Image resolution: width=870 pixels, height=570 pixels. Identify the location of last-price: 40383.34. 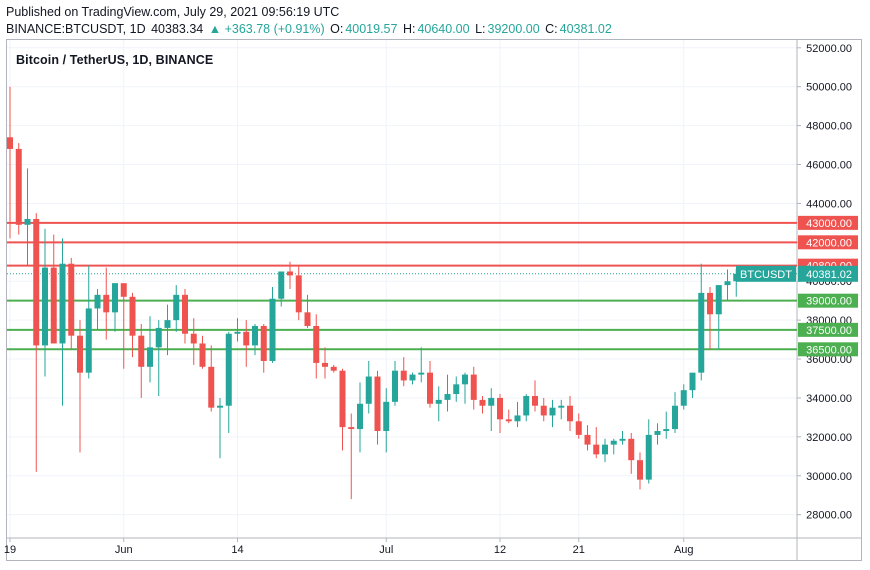
(177, 29).